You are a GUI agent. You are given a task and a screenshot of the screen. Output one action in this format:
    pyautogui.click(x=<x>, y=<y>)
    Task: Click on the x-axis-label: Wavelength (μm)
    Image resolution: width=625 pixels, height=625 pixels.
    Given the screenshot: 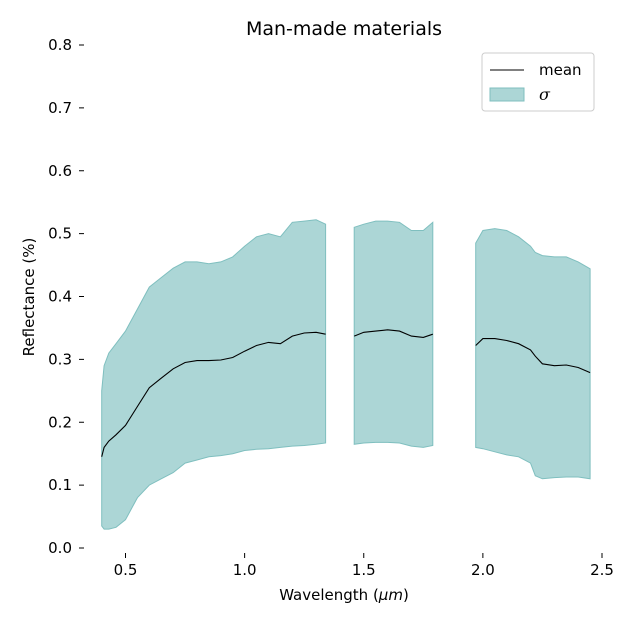 What is the action you would take?
    pyautogui.click(x=344, y=595)
    